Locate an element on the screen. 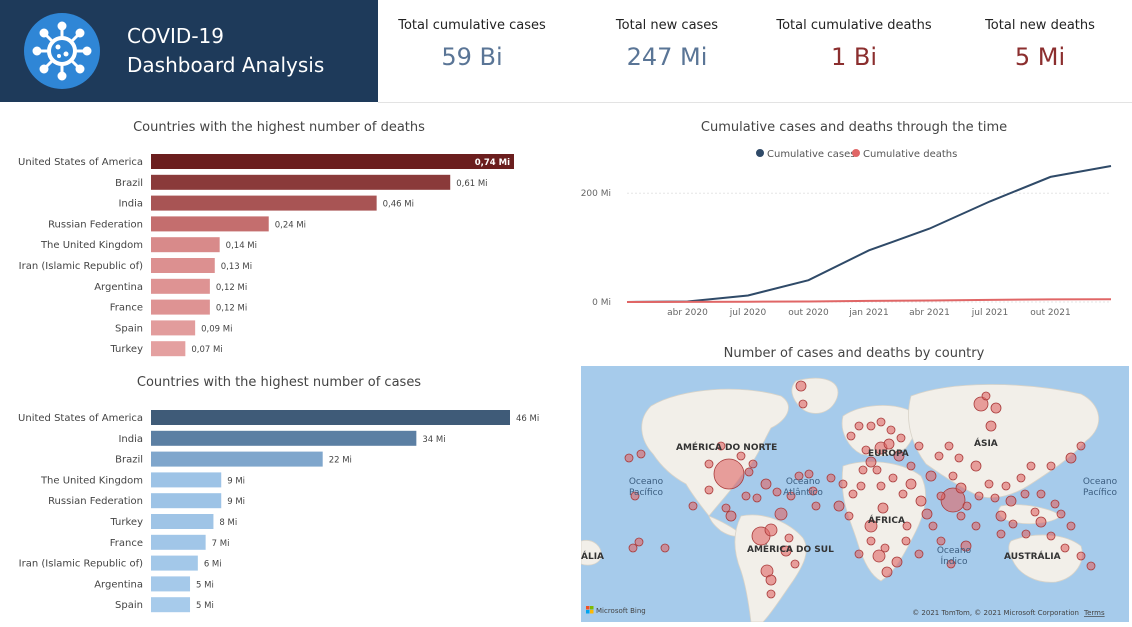 This screenshot has width=1132, height=627. bar-category-label: Iran (Islamic Republic of) is located at coordinates (81, 564).